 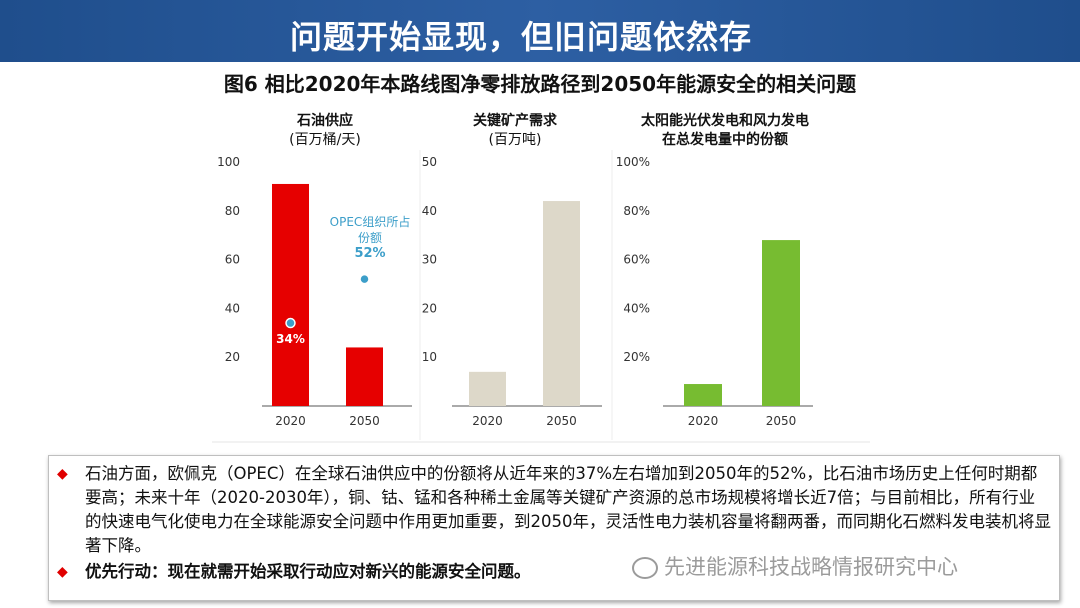 What do you see at coordinates (636, 211) in the screenshot?
I see `y-tick-label: 80%` at bounding box center [636, 211].